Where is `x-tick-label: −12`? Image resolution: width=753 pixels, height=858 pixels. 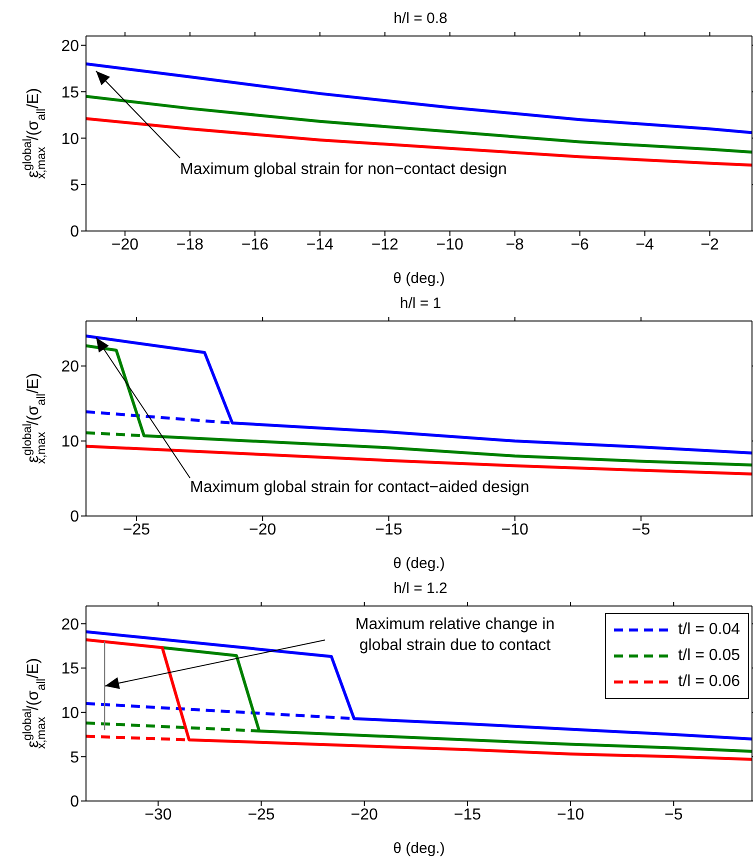 x-tick-label: −12 is located at coordinates (385, 245).